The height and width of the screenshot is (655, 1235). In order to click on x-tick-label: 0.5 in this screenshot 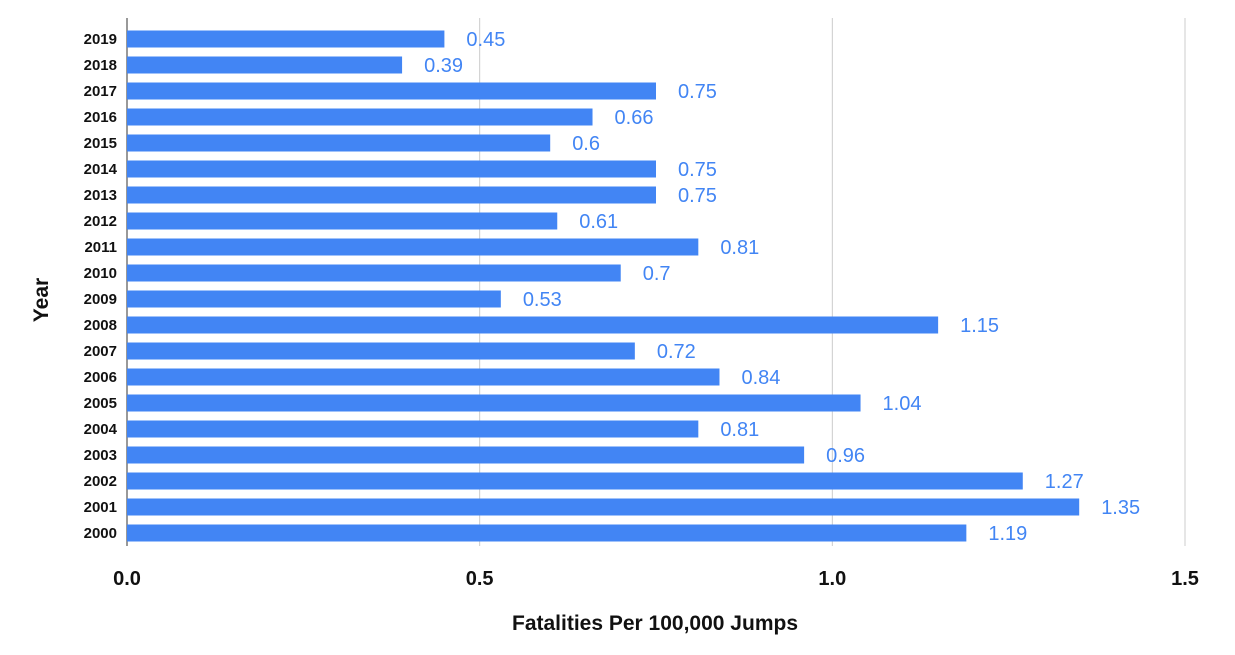, I will do `click(480, 579)`.